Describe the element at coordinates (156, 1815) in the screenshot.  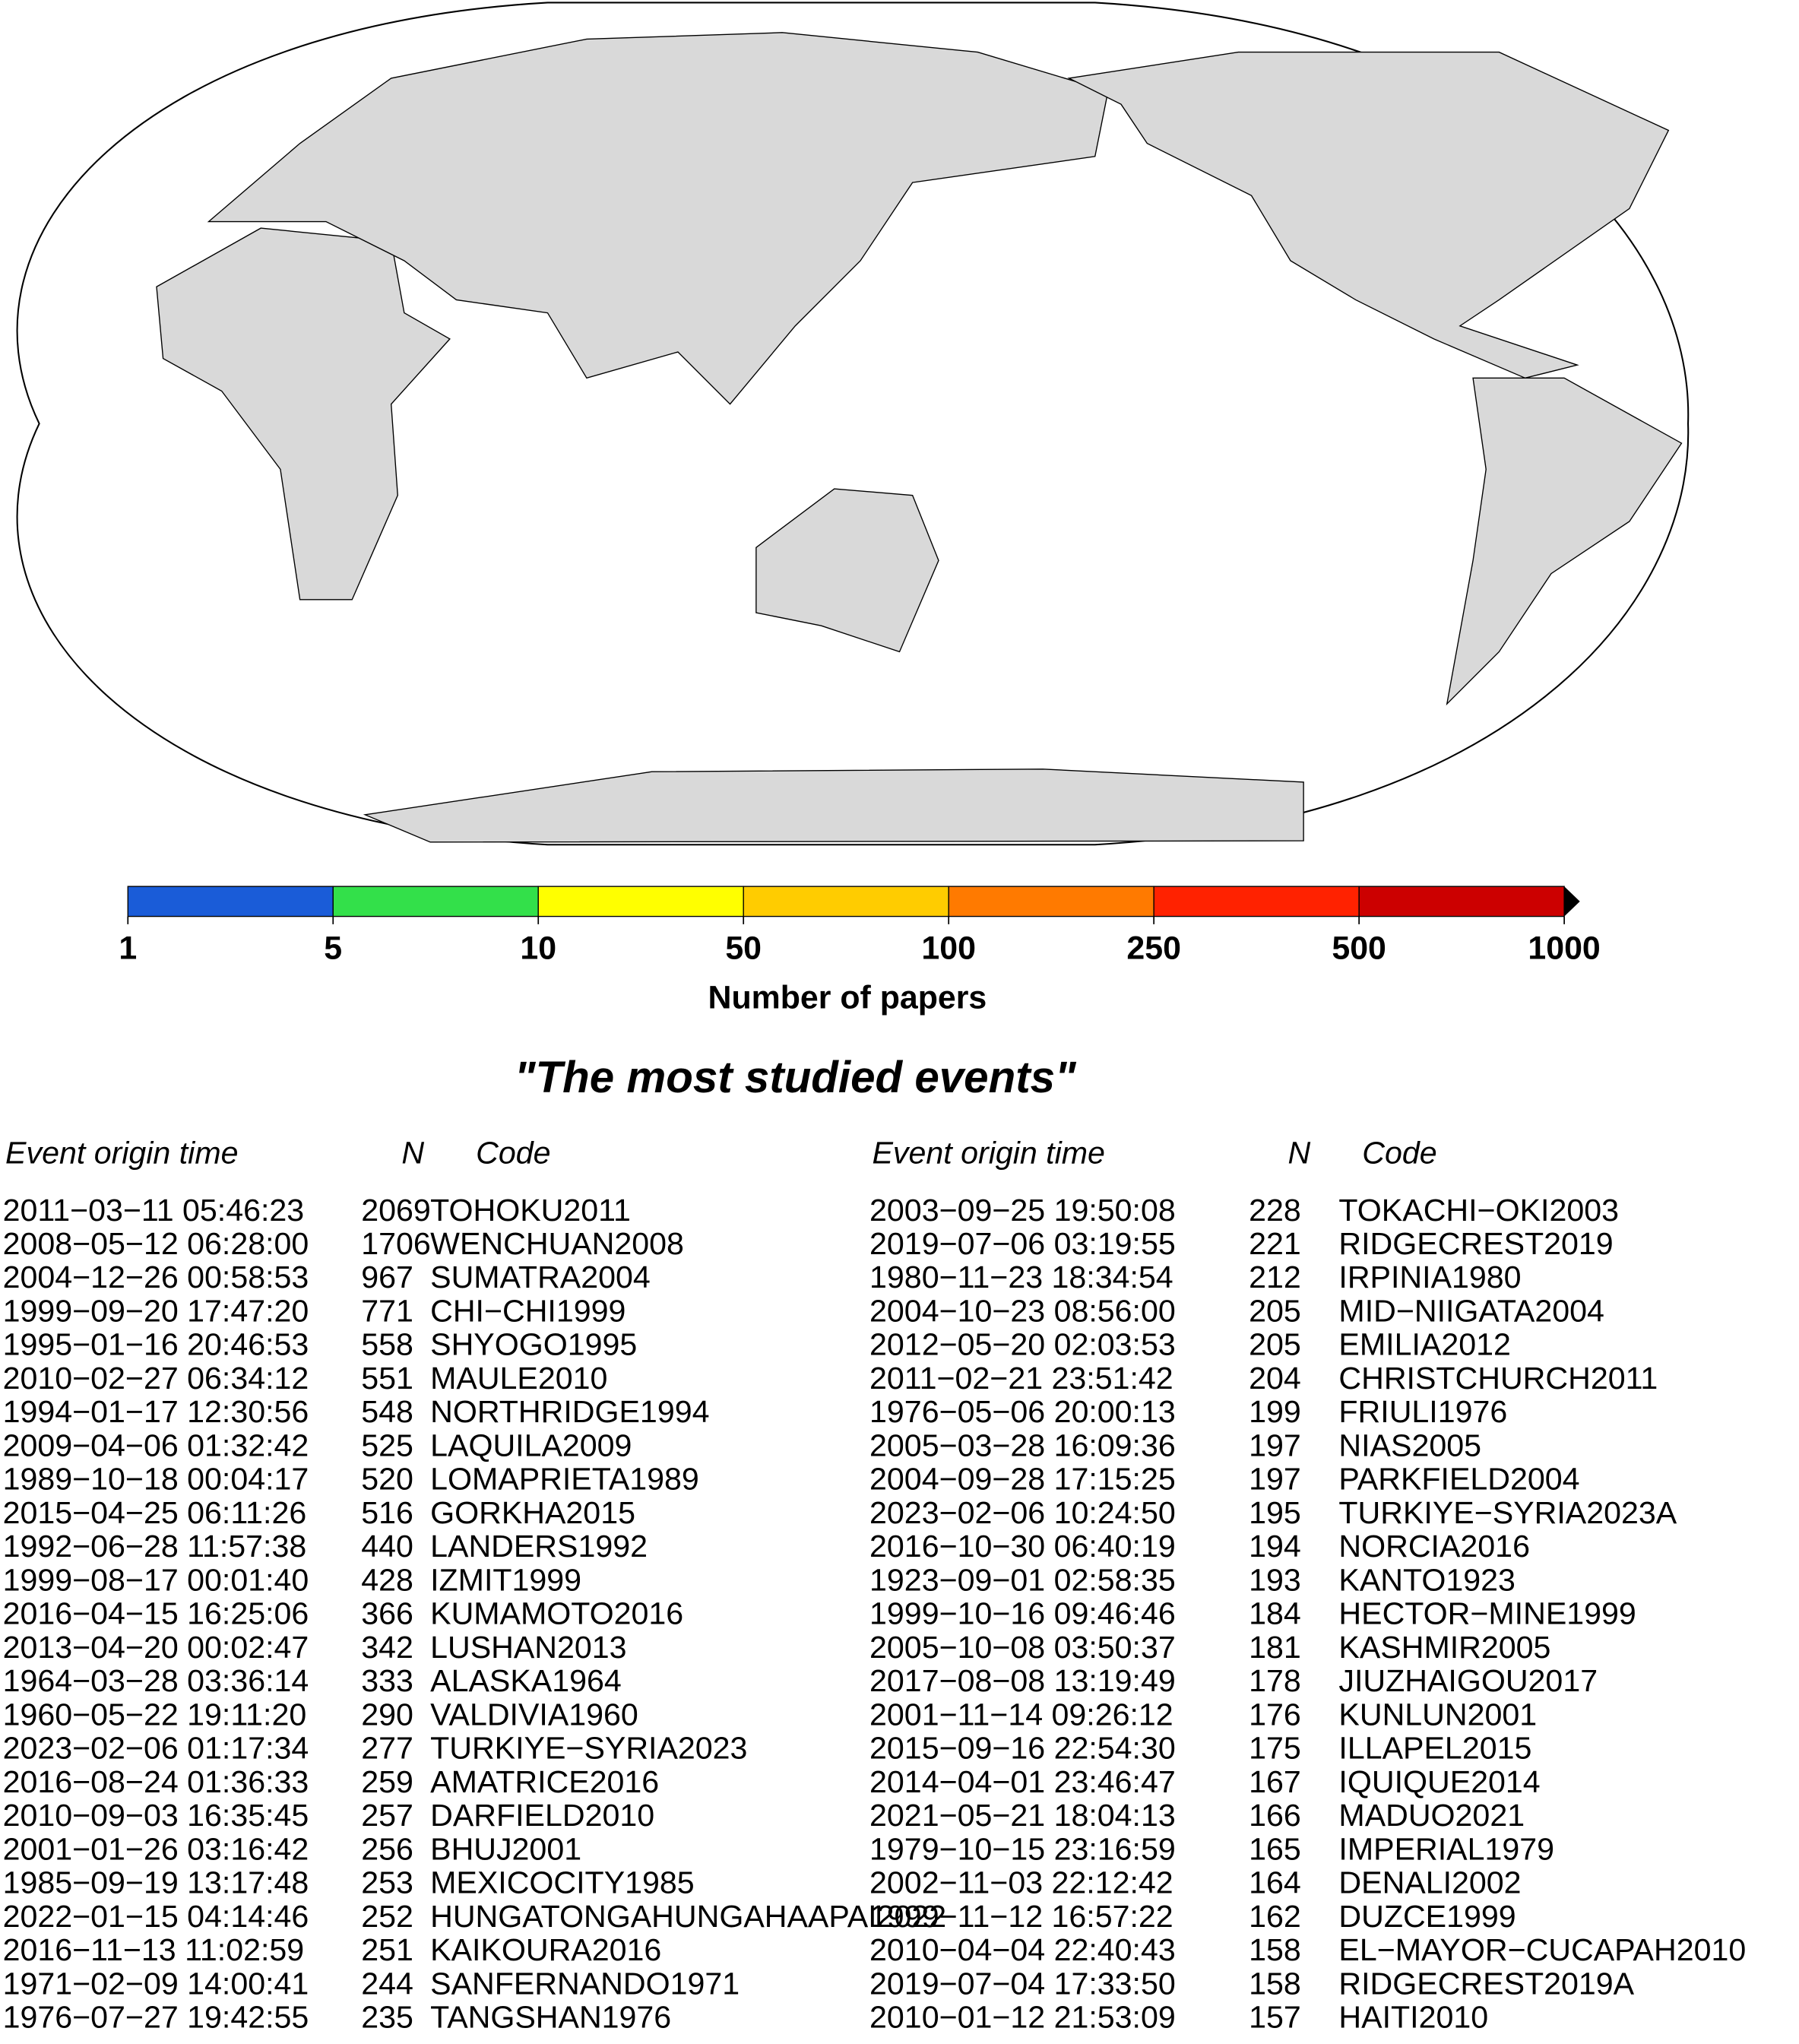
I see `origin-time: 2010−09−03 16:35:45` at that location.